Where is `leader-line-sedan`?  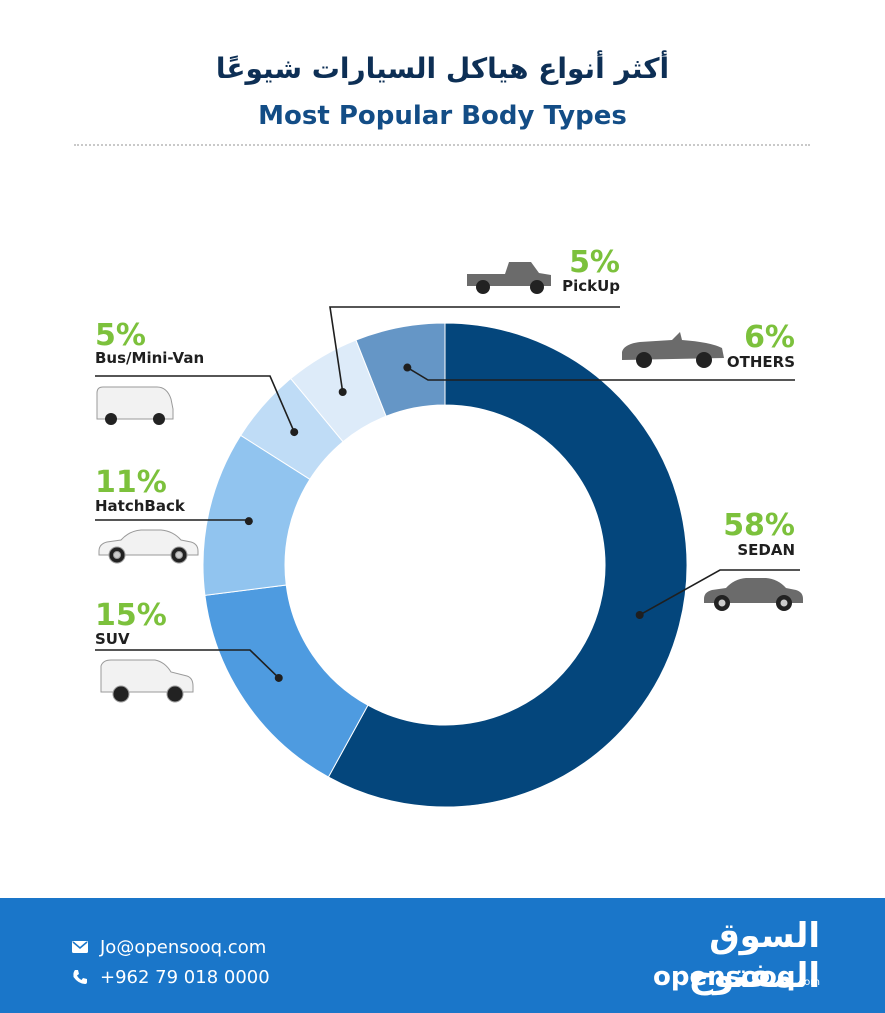
leader-line-sedan is located at coordinates (719, 592).